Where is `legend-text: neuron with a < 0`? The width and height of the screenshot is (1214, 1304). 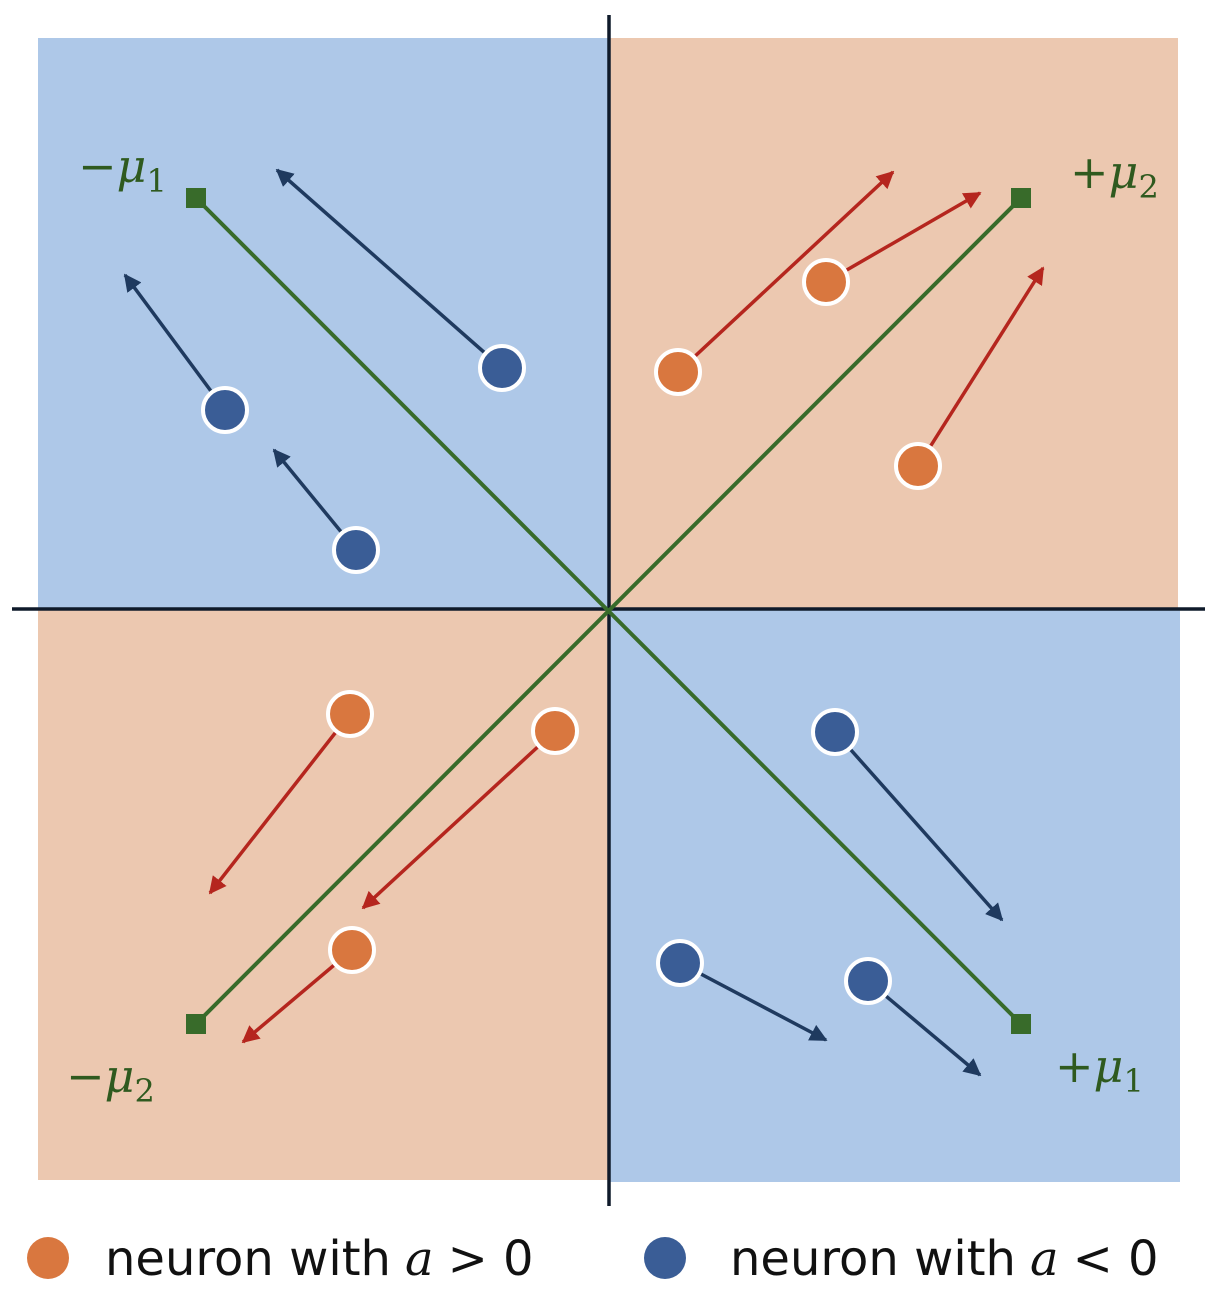
legend-text: neuron with a < 0 is located at coordinates (944, 1259).